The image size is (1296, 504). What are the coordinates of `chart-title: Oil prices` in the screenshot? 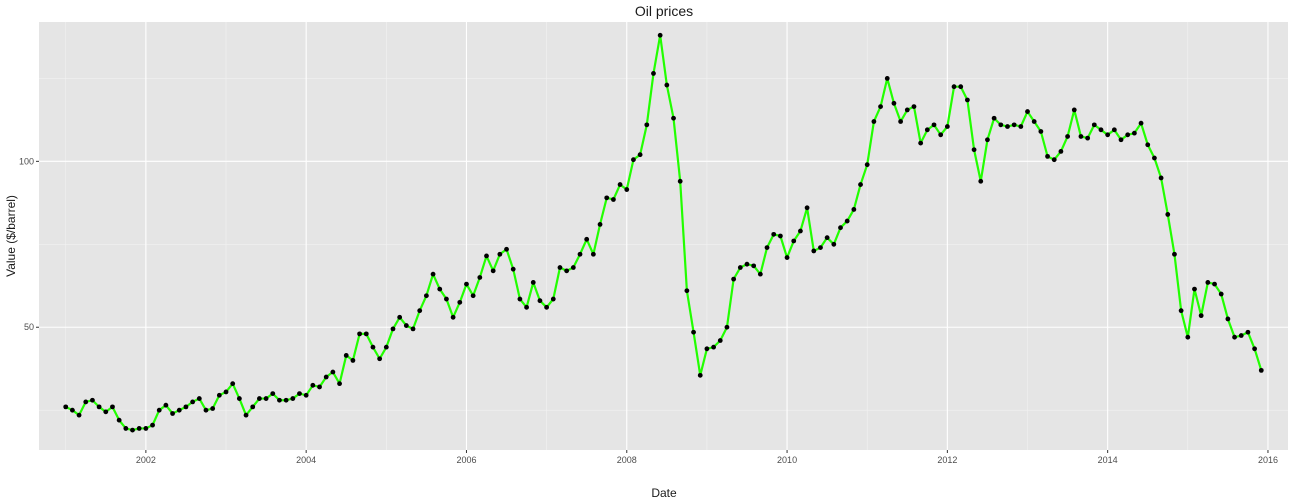 It's located at (664, 11).